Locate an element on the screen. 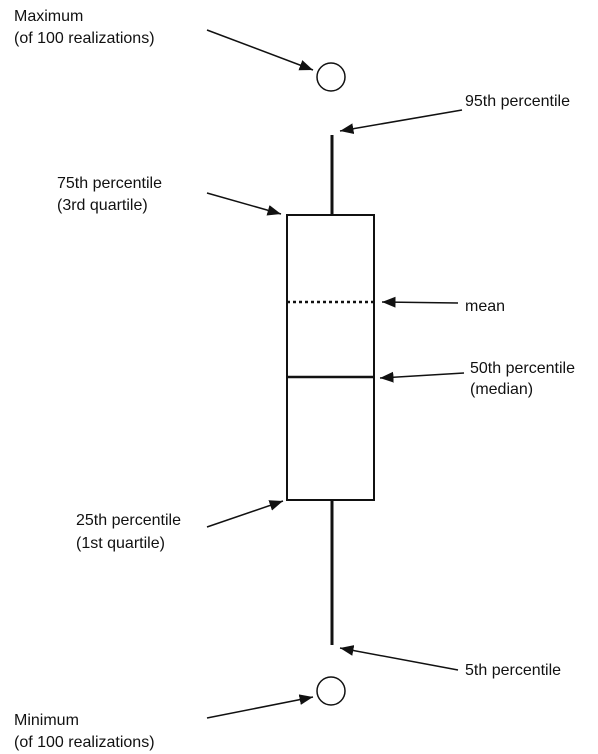  minimum-circle is located at coordinates (331, 691).